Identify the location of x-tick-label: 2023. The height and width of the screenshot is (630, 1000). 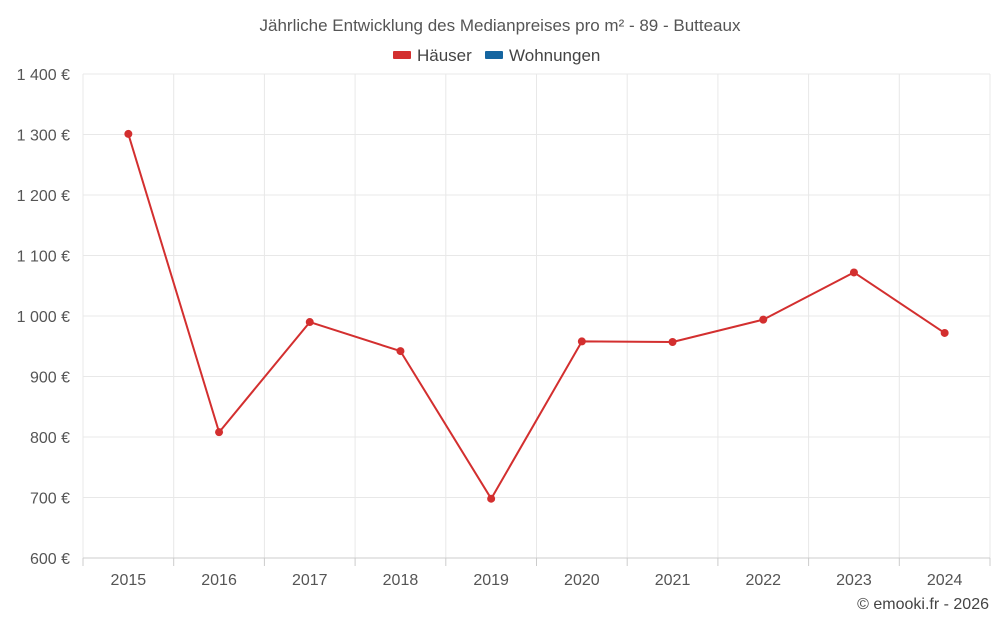
(854, 580).